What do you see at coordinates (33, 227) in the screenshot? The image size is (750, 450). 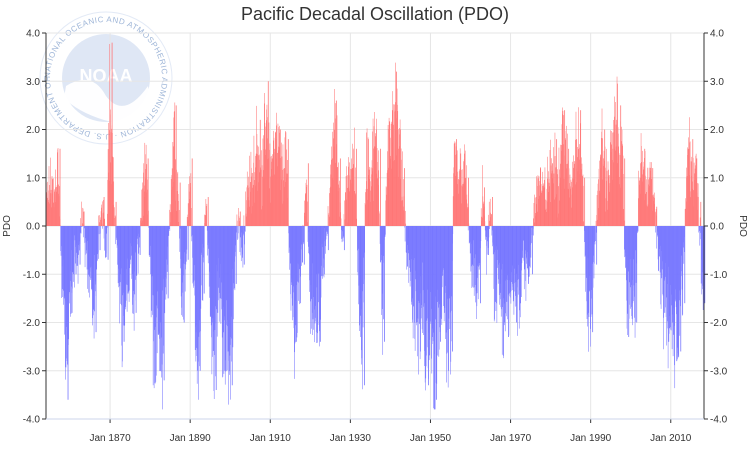 I see `y-tick-label-left: 0.0` at bounding box center [33, 227].